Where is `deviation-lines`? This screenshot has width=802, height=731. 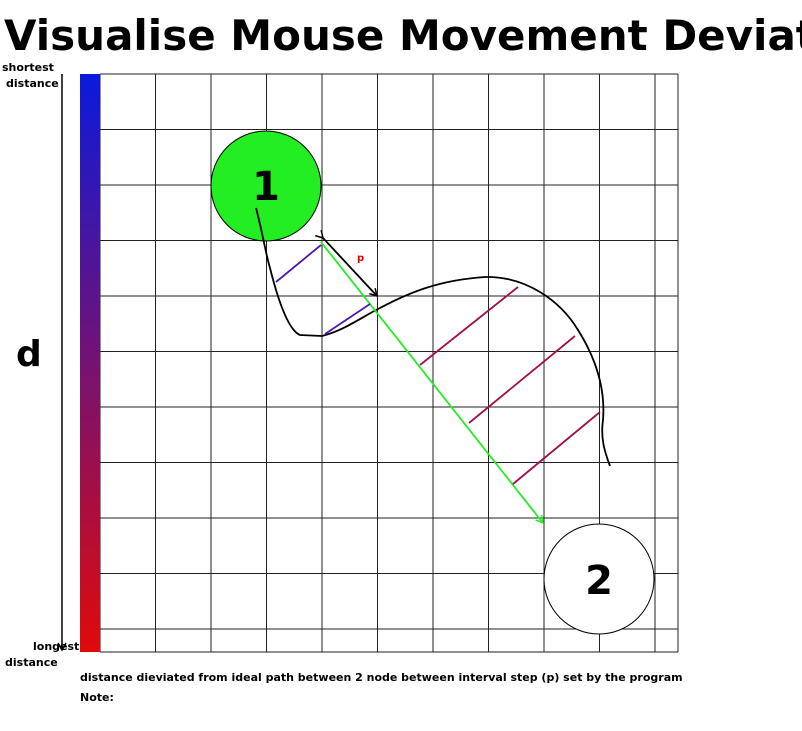 deviation-lines is located at coordinates (438, 364).